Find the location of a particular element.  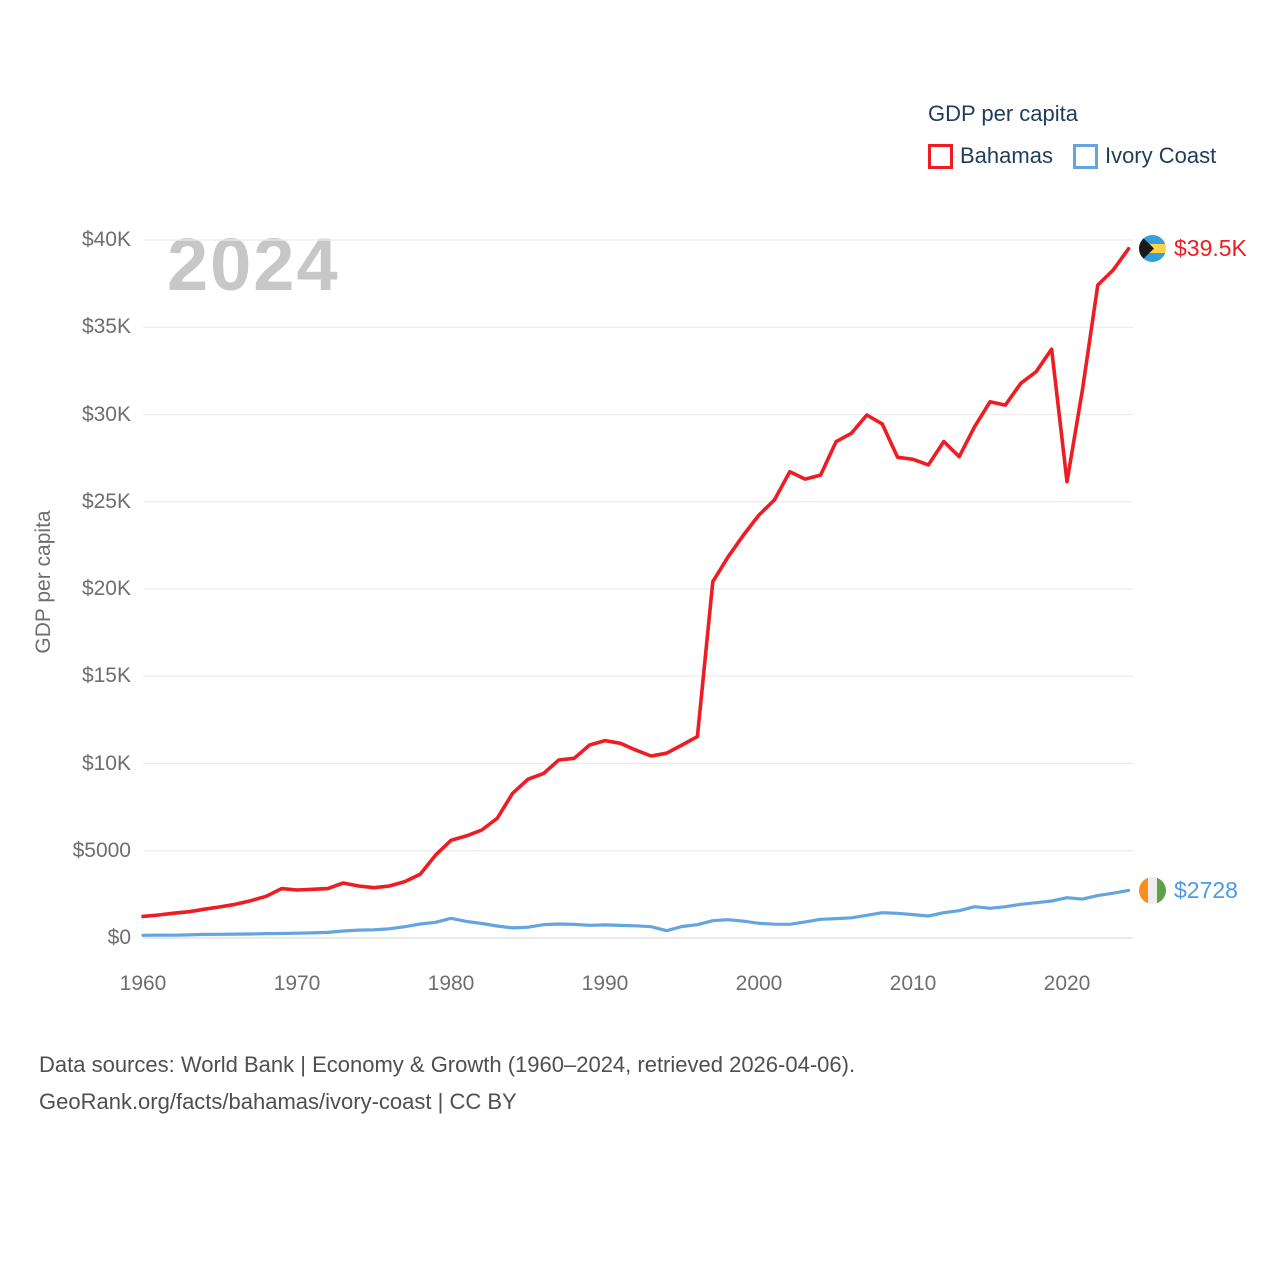

x-tick-label: 1970 is located at coordinates (297, 983).